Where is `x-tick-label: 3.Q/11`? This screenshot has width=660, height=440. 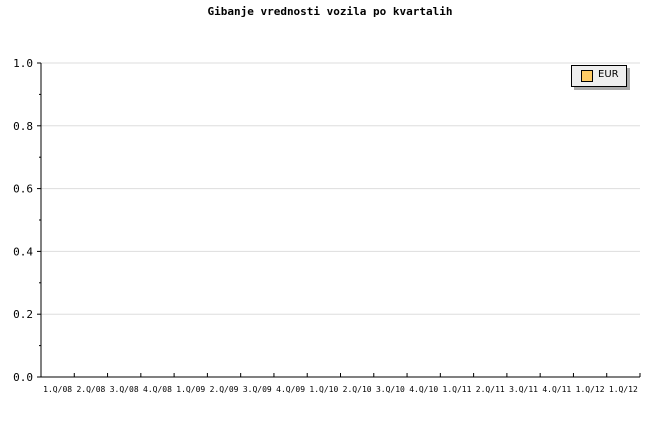 x-tick-label: 3.Q/11 is located at coordinates (523, 389).